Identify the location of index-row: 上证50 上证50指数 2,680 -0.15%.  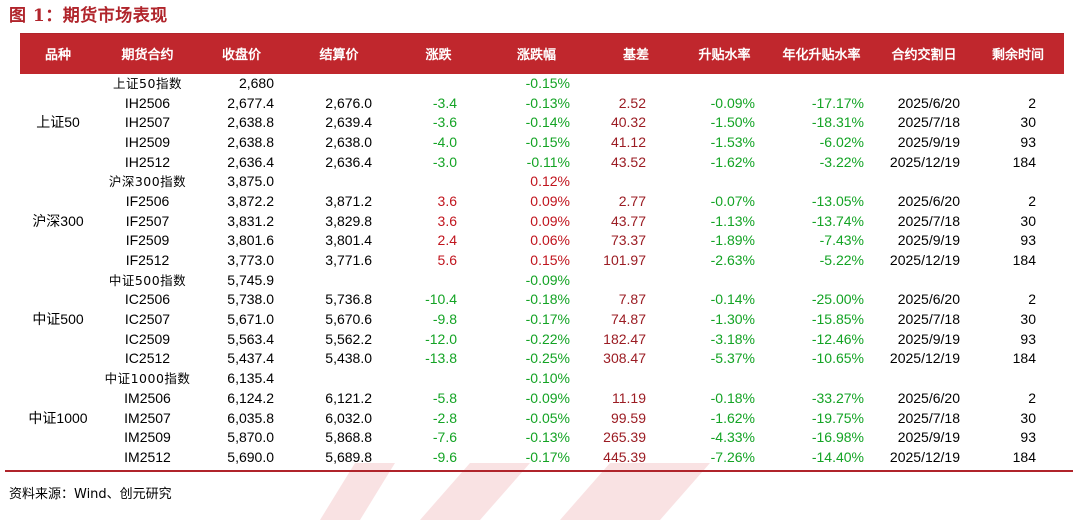
(542, 102).